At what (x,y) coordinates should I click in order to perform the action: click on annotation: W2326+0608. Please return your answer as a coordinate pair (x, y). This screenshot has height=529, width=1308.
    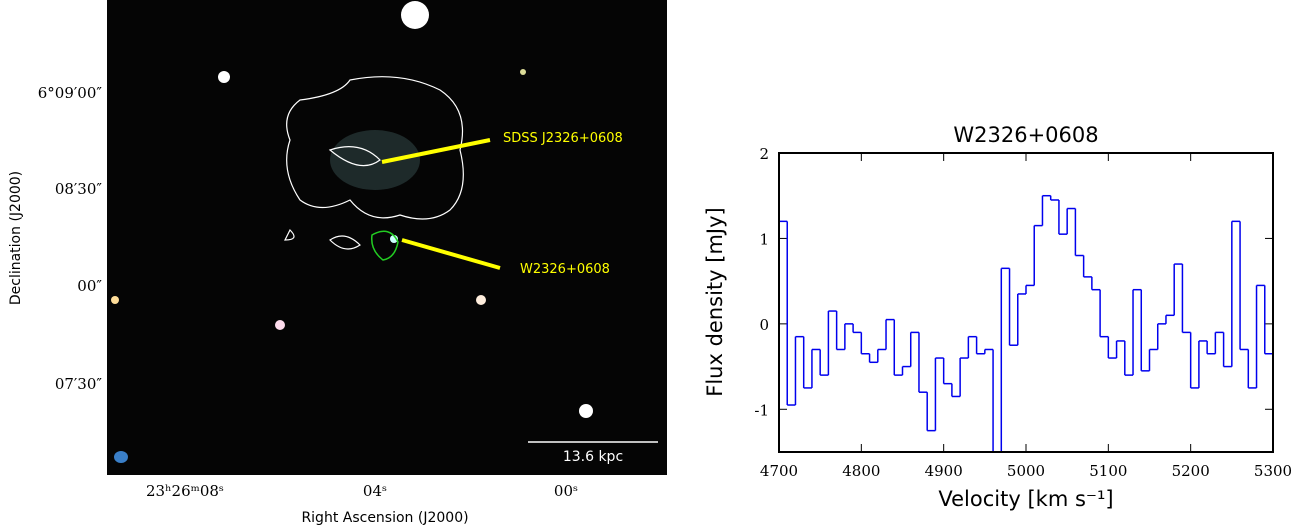
    Looking at the image, I should click on (565, 269).